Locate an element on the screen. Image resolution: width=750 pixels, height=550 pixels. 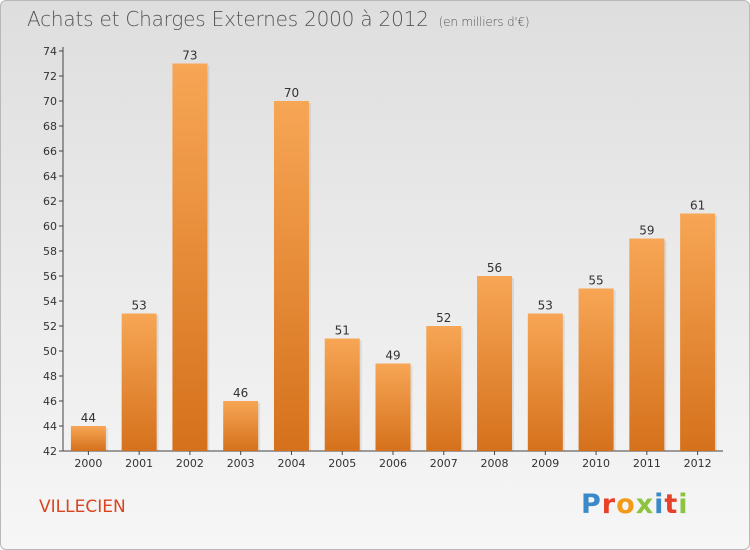
data-label: 55 is located at coordinates (595, 281).